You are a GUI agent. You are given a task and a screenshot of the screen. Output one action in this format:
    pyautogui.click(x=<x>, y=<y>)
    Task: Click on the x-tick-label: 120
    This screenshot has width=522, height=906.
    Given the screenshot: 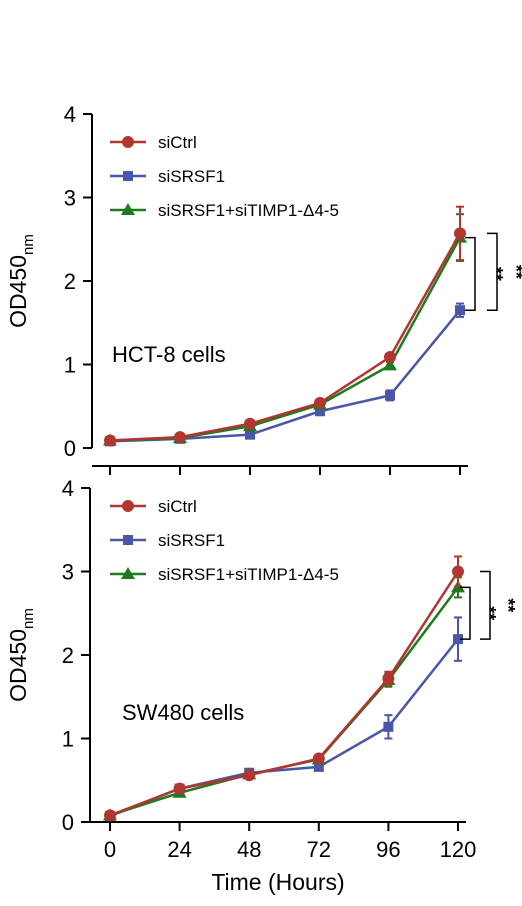 What is the action you would take?
    pyautogui.click(x=458, y=849)
    